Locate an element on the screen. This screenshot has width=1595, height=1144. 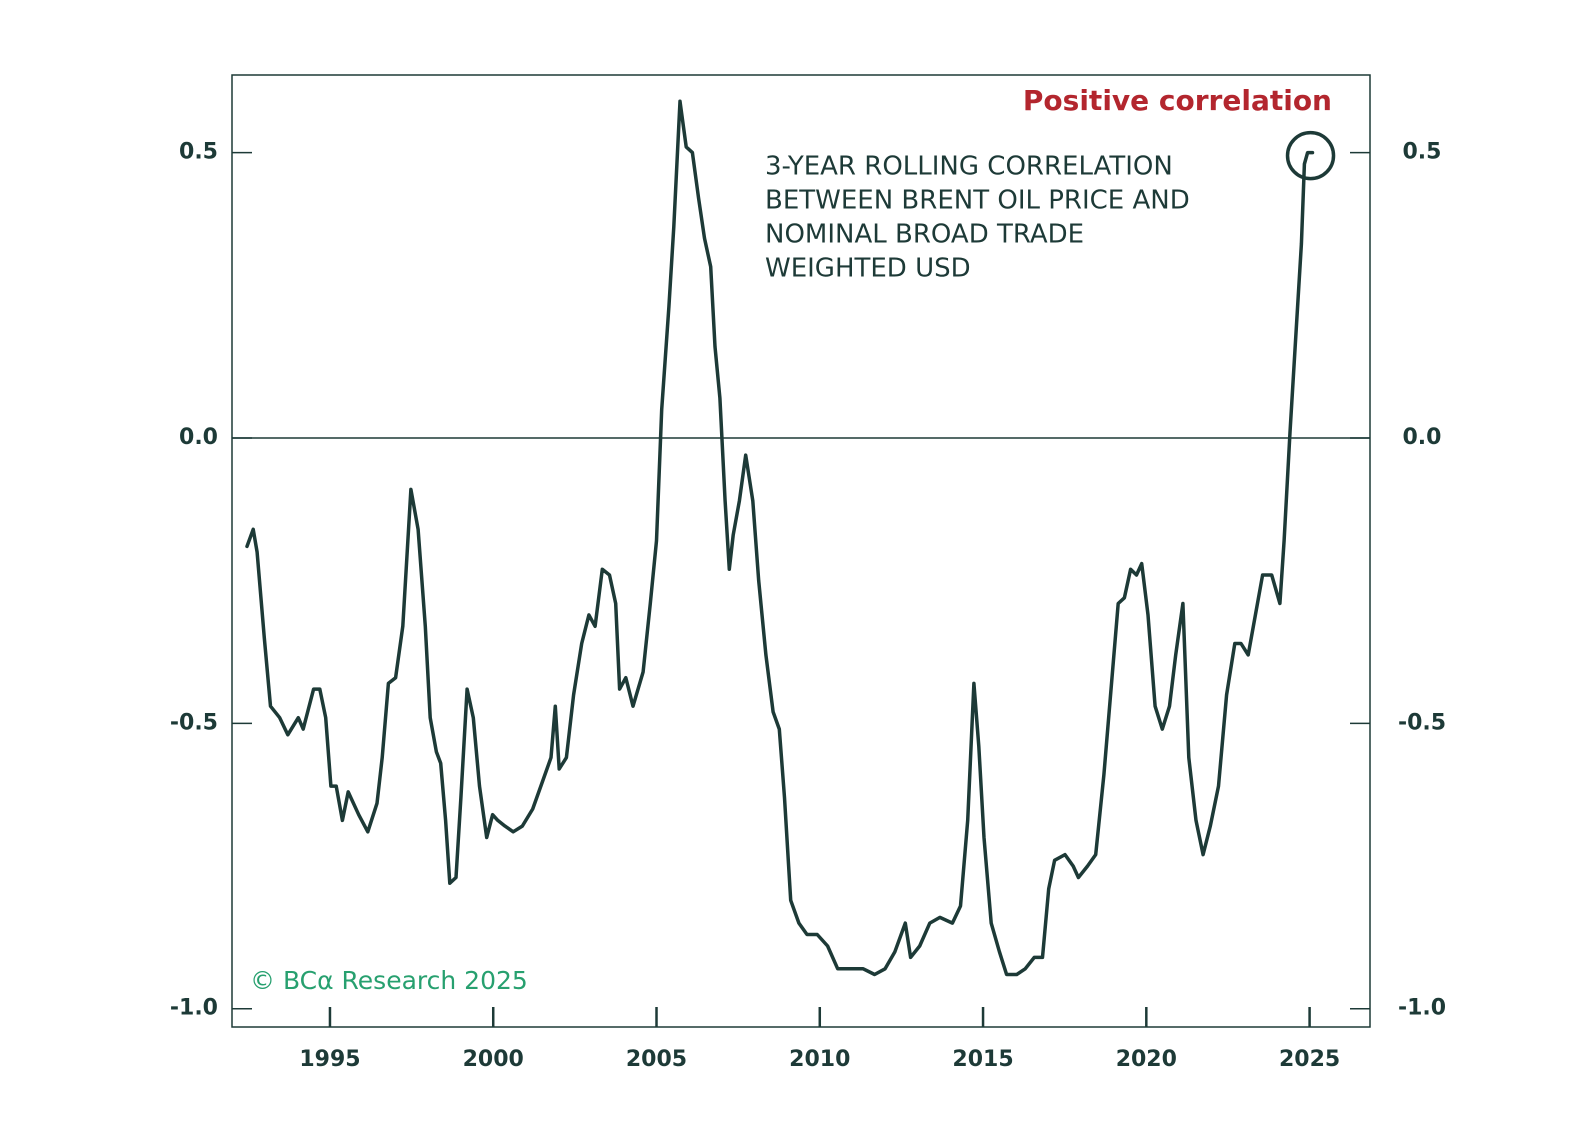
highlight-circle is located at coordinates (1310, 155).